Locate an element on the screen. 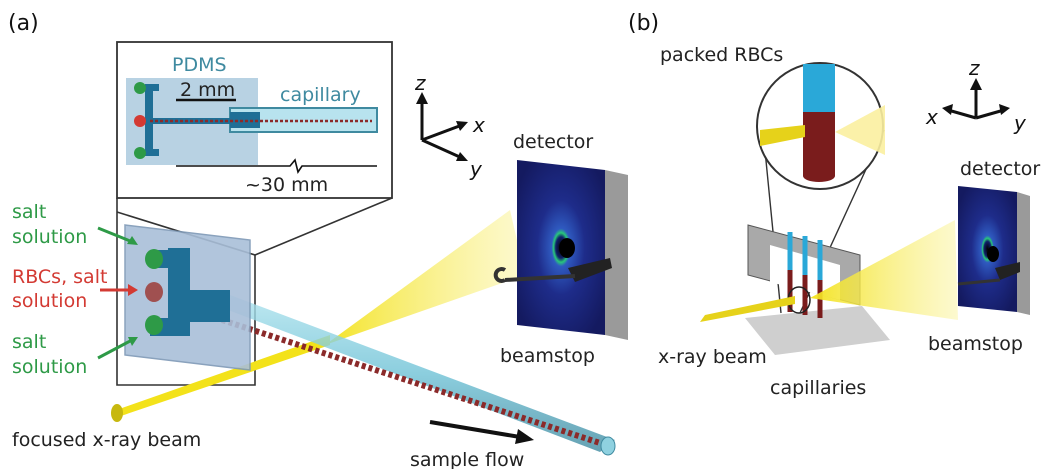  capillary-tube is located at coordinates (415, 375).